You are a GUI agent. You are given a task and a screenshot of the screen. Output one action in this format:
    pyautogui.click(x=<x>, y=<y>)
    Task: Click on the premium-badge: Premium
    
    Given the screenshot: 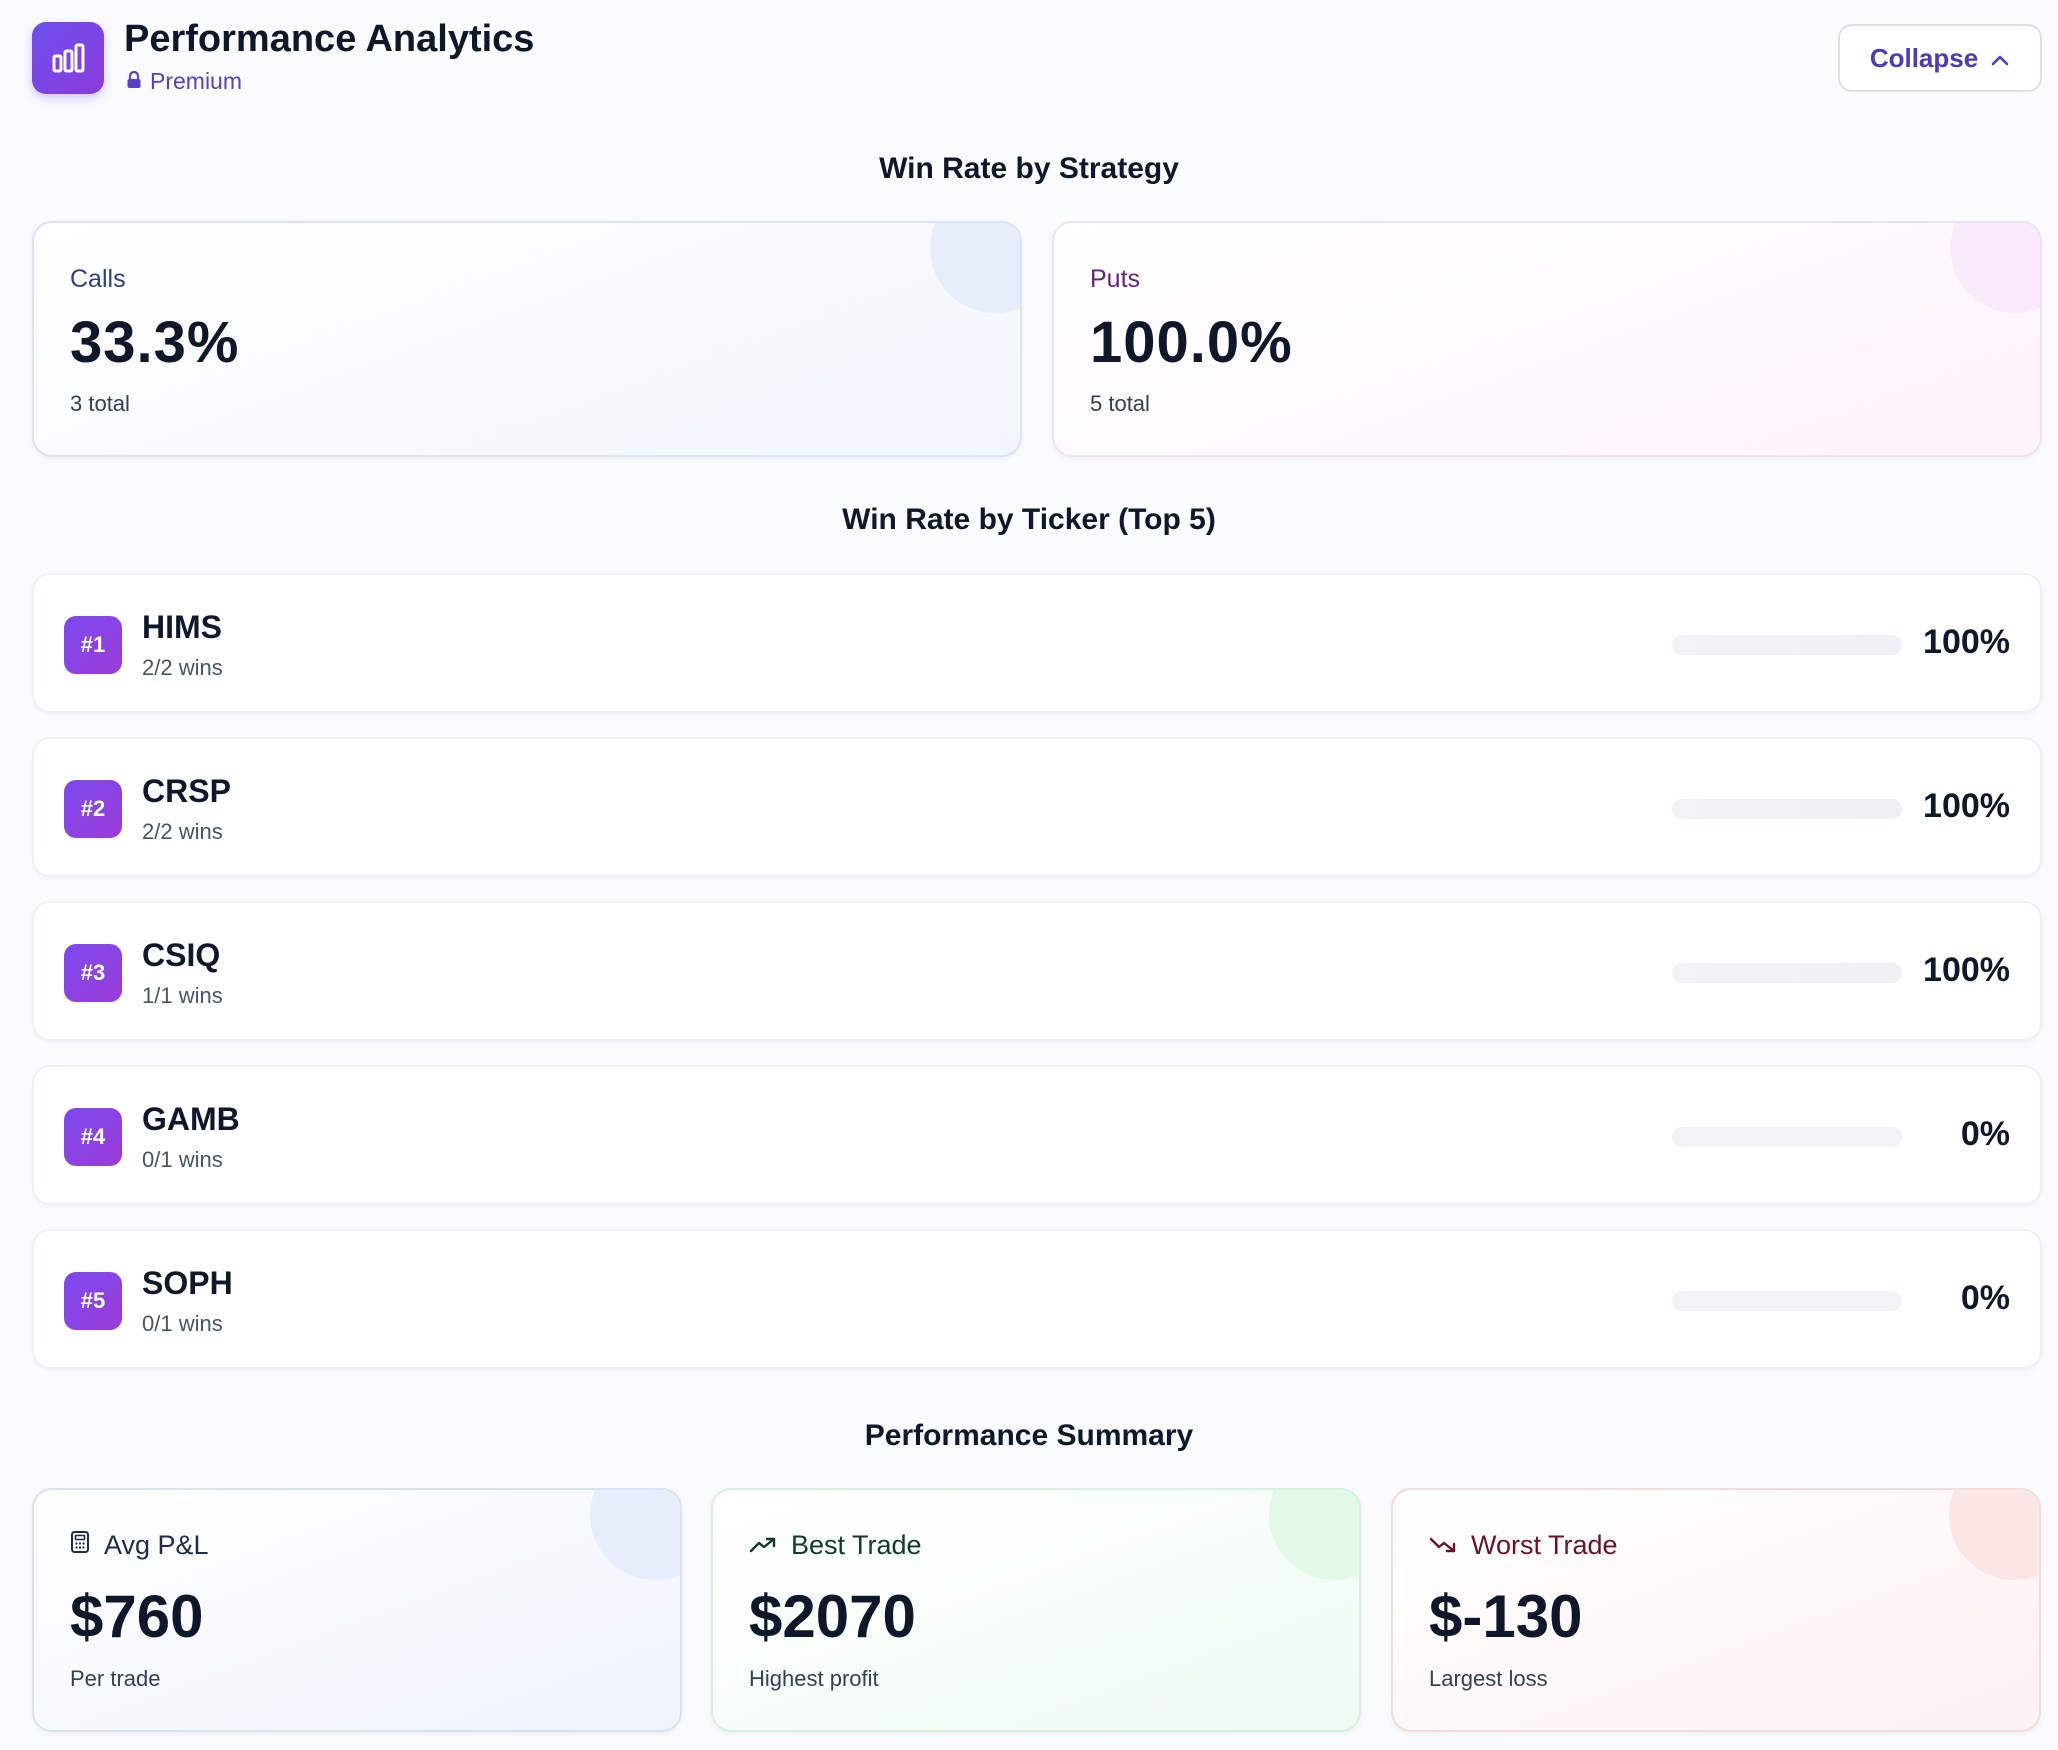 What is the action you would take?
    pyautogui.click(x=184, y=81)
    